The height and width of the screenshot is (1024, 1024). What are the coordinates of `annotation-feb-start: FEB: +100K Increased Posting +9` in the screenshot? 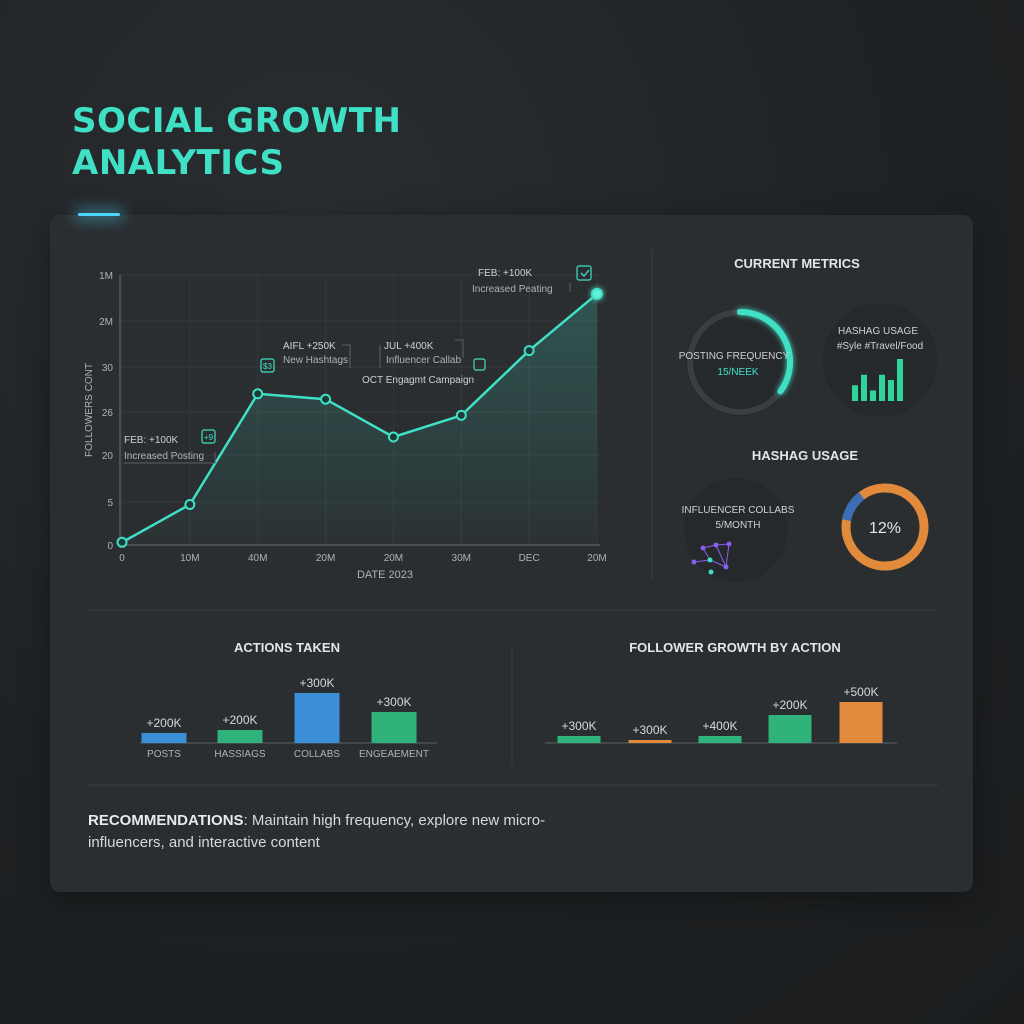 It's located at (170, 446).